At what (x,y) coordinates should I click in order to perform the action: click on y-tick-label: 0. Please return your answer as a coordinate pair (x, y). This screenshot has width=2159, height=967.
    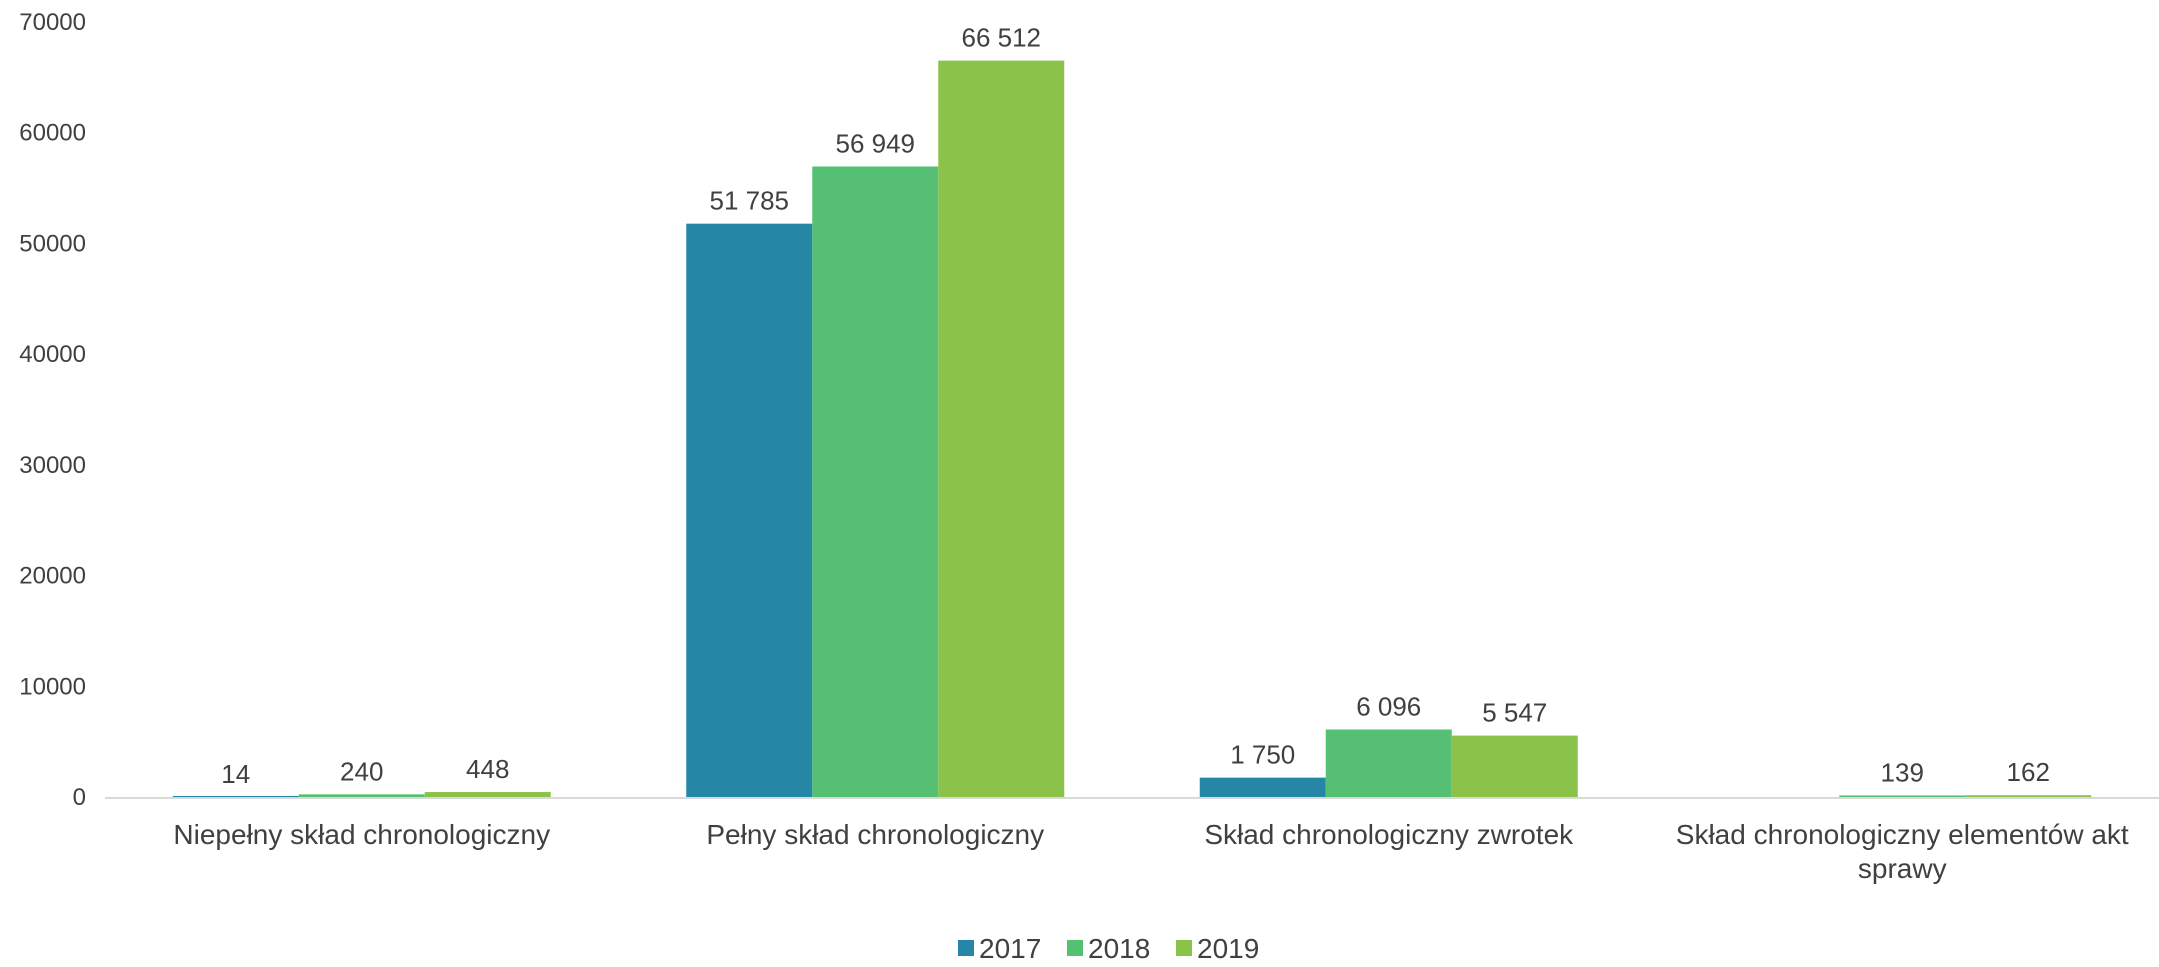
    Looking at the image, I should click on (79, 797).